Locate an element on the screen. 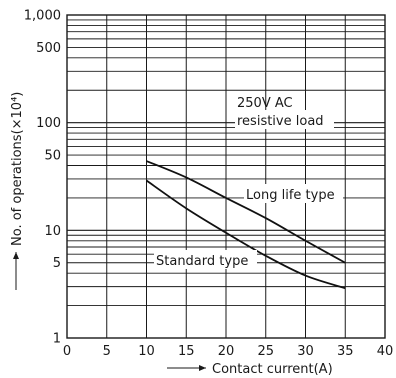 The height and width of the screenshot is (378, 396). y-tick-label: 1 is located at coordinates (57, 339).